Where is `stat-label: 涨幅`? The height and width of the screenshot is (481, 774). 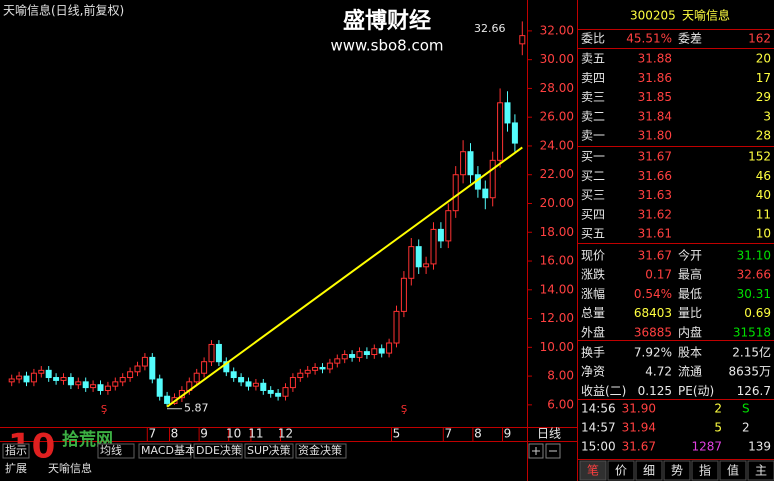
stat-label: 涨幅 is located at coordinates (593, 293).